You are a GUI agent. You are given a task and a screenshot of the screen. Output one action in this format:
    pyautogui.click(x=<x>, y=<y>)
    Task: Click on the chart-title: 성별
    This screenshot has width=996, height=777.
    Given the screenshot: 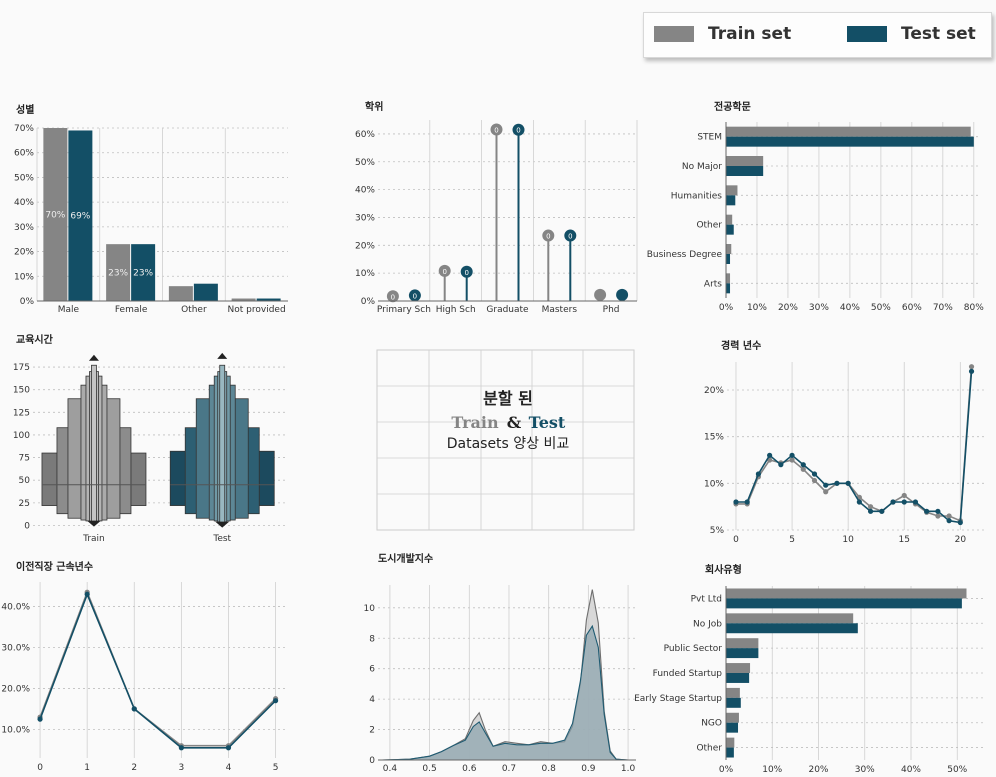 What is the action you would take?
    pyautogui.click(x=25, y=109)
    